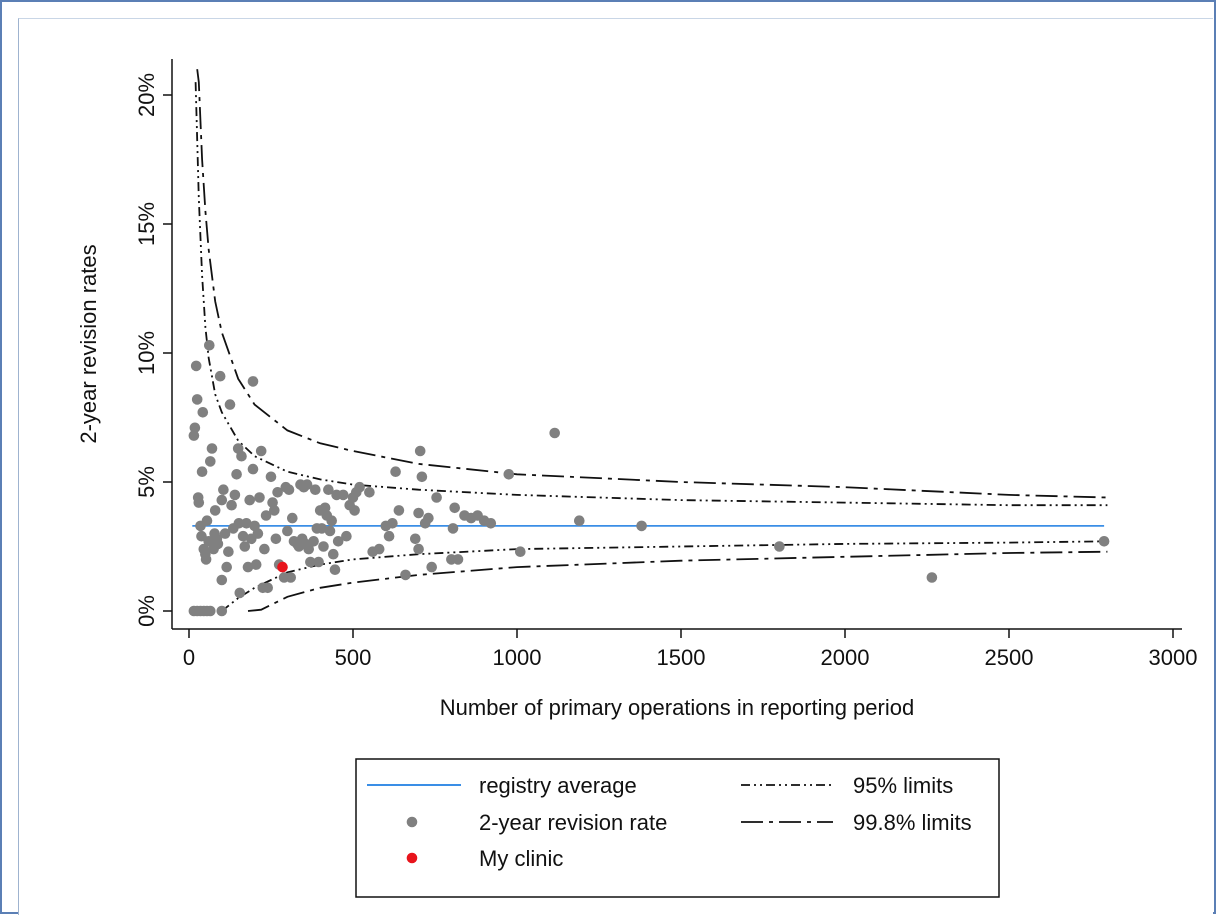  Describe the element at coordinates (146, 482) in the screenshot. I see `y-tick-label: 5%` at that location.